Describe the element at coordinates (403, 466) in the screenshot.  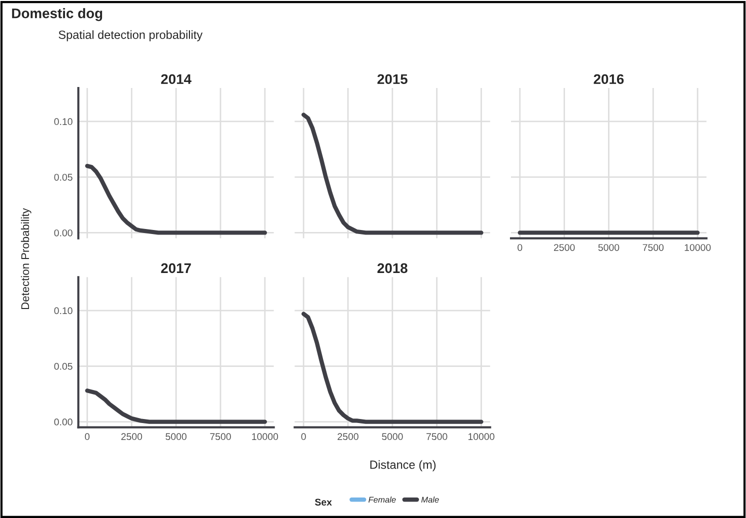
I see `x-axis-title: Distance (m)` at that location.